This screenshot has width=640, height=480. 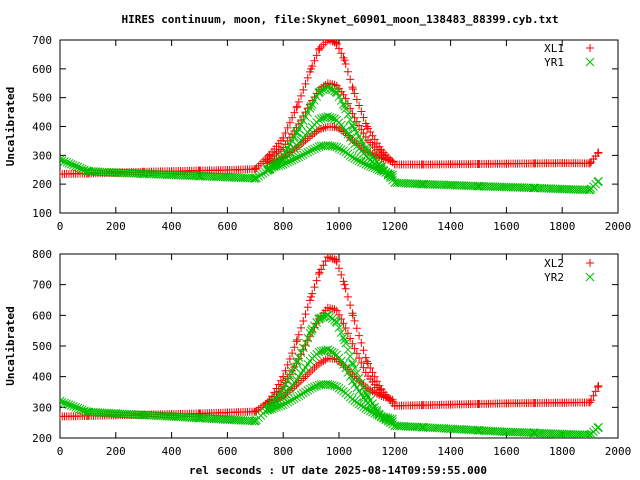 I want to click on legend-label: YR2, so click(x=554, y=277).